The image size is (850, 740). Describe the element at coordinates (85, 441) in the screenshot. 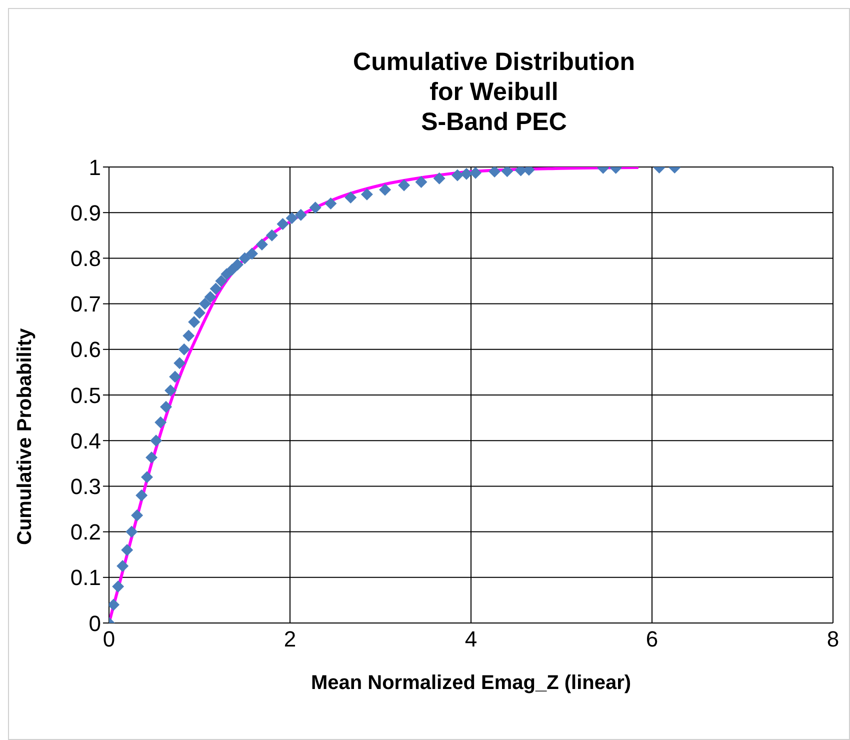

I see `y-tick-label: 0.4` at that location.